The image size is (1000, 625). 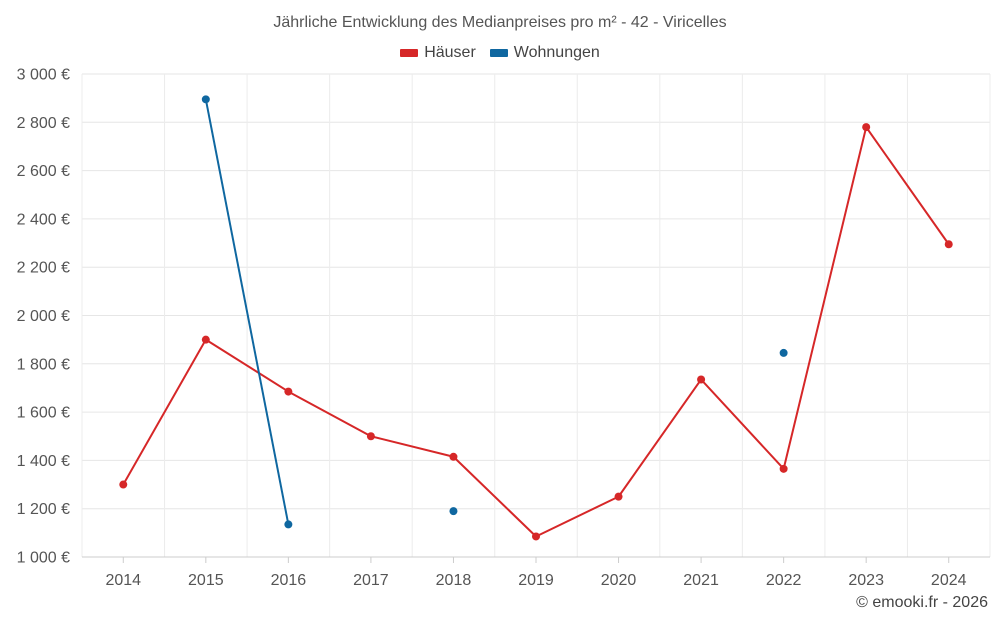 What do you see at coordinates (43, 509) in the screenshot?
I see `y-tick-label: 1 200 €` at bounding box center [43, 509].